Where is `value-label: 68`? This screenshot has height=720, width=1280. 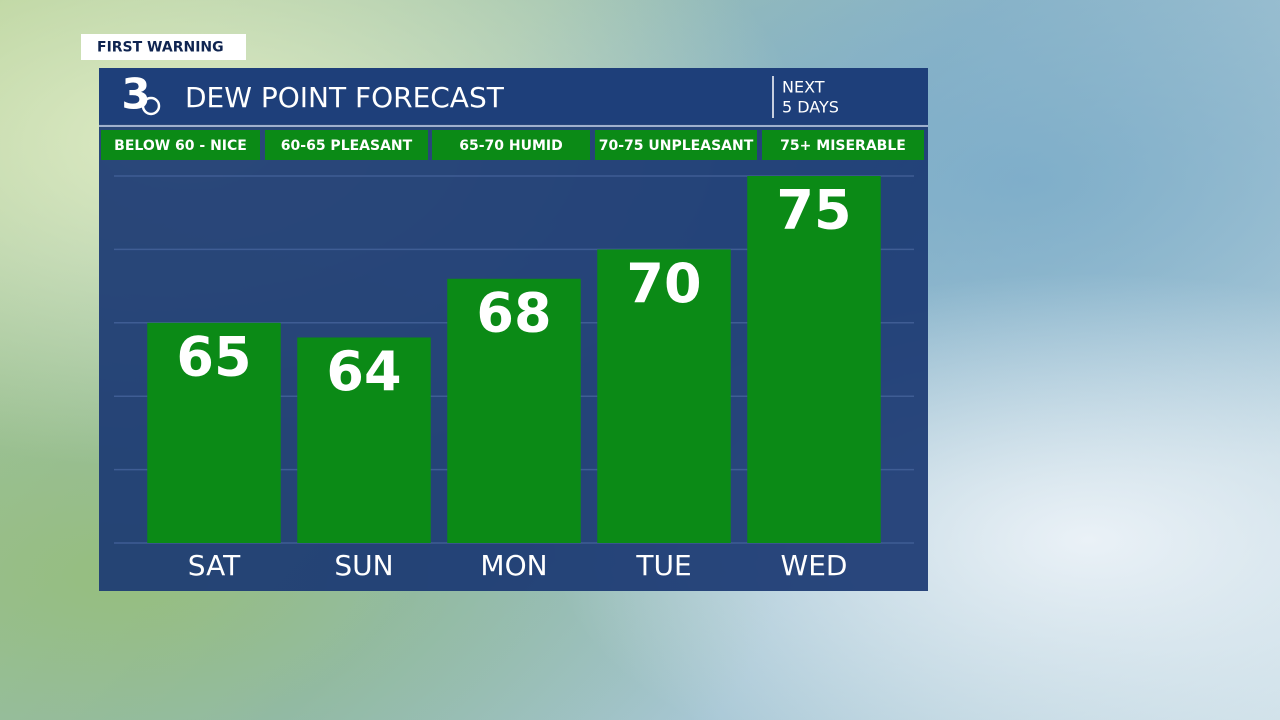
value-label: 68 is located at coordinates (513, 312).